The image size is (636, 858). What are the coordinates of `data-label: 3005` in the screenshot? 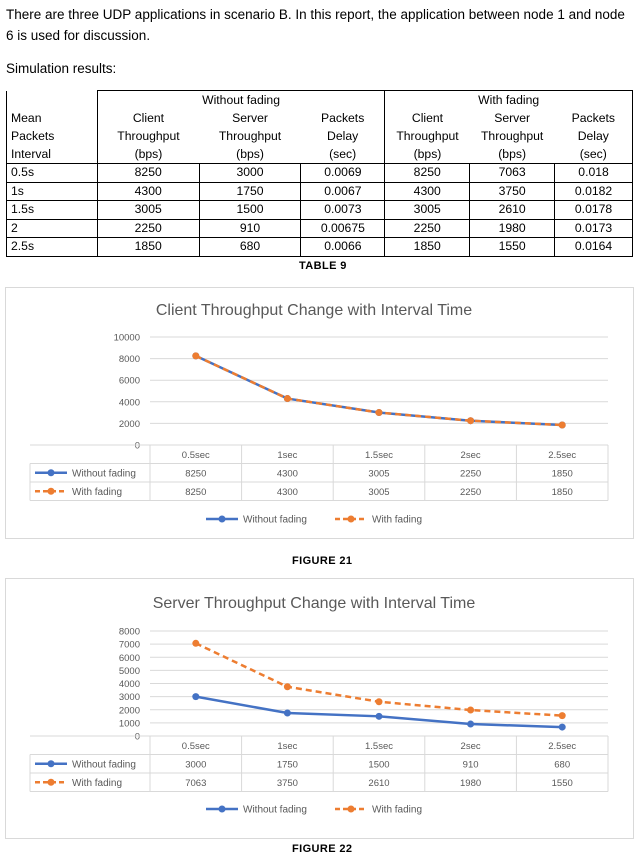 It's located at (378, 492).